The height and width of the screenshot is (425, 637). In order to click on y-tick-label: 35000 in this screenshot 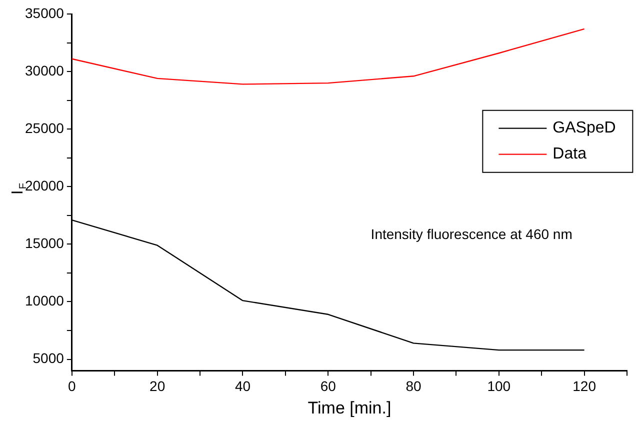, I will do `click(44, 12)`.